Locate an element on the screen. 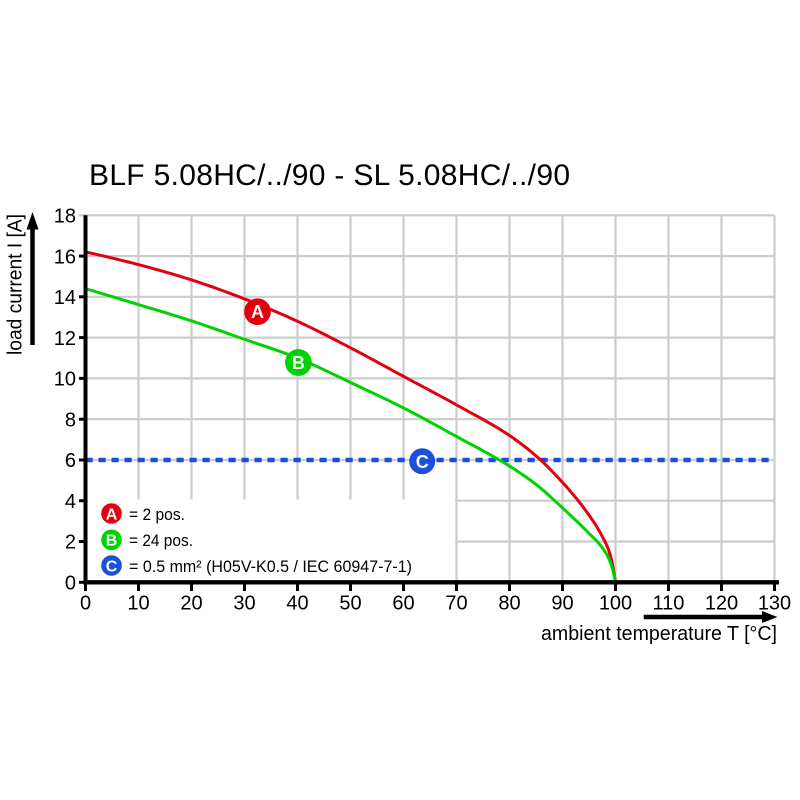 The height and width of the screenshot is (800, 800). svg-text:BLF 5.08HC/../90 - SL 5.08HC/.: BLF 5.08HC/../90 - SL 5.08HC/../90 is located at coordinates (329, 175).